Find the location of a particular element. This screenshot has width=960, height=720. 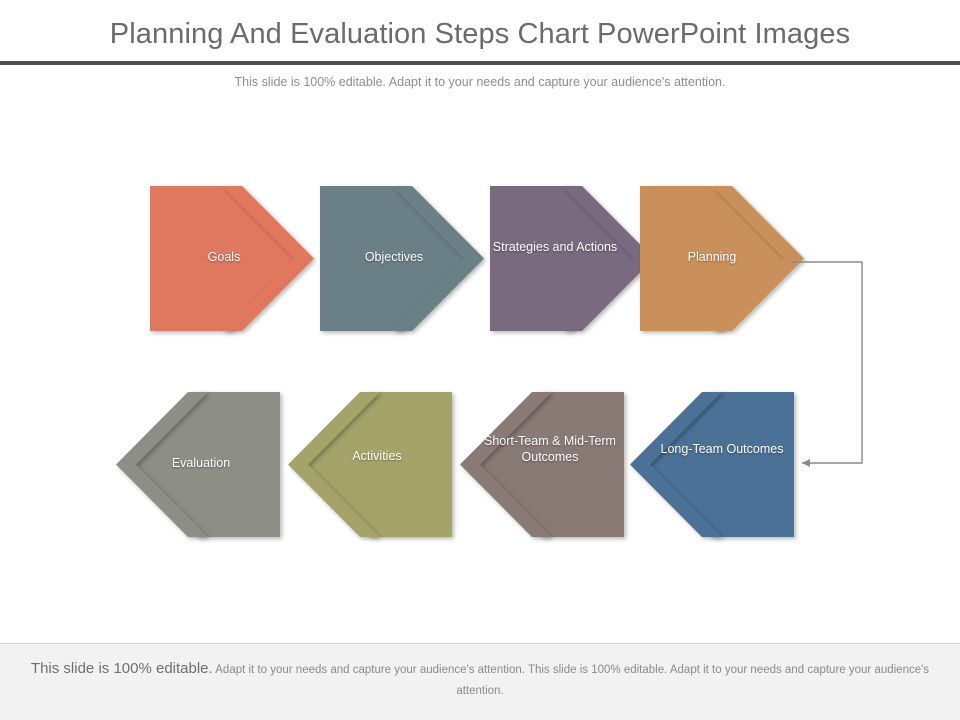

title-divider is located at coordinates (480, 63).